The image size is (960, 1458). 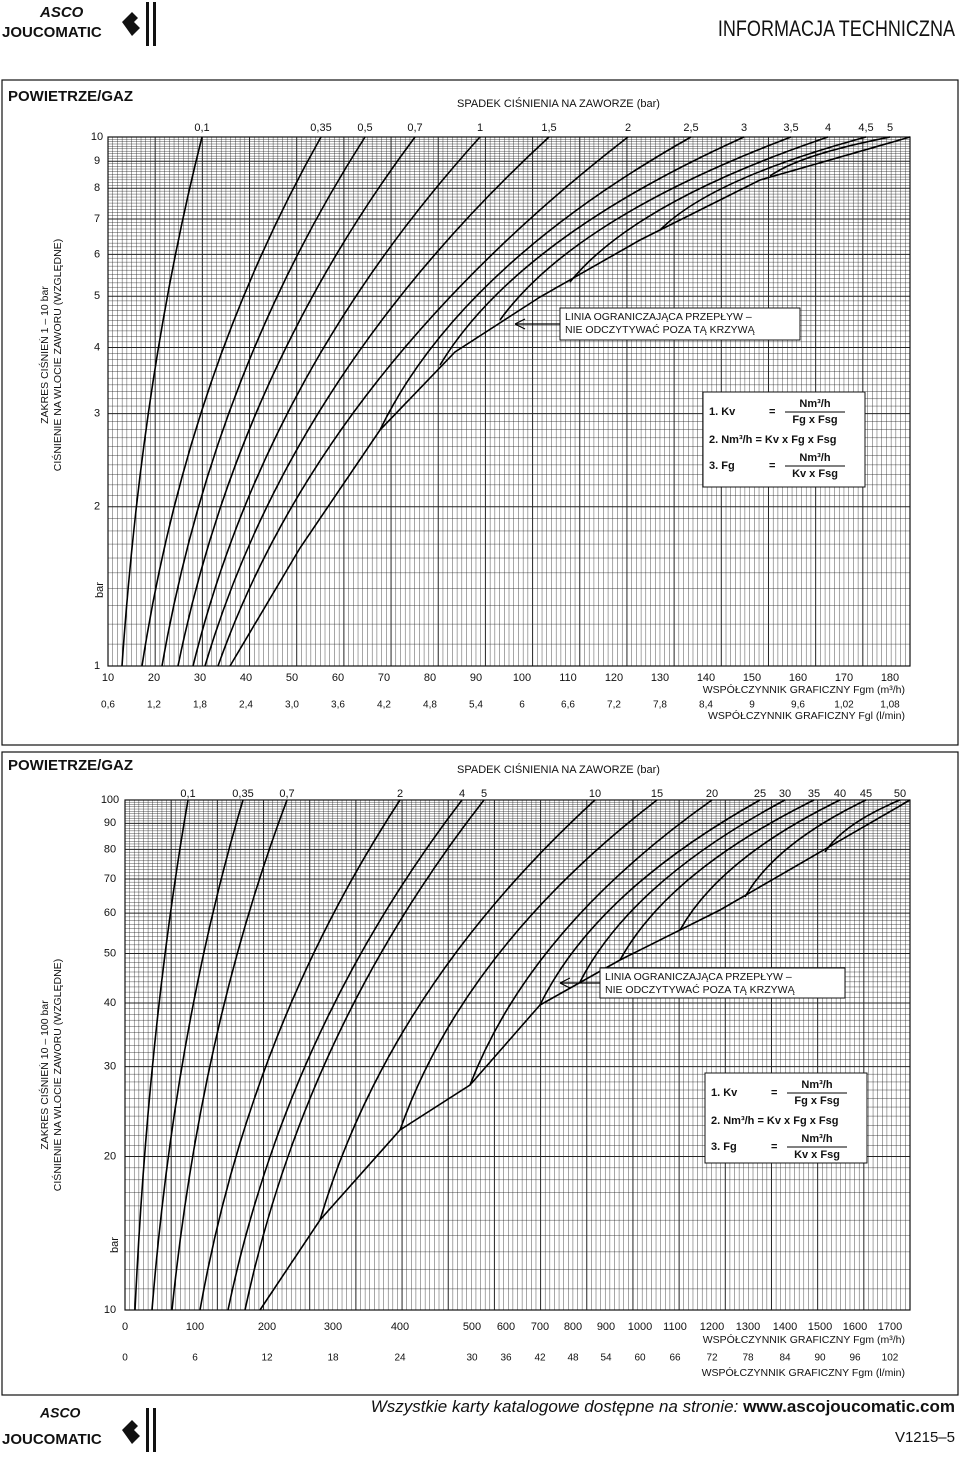 What do you see at coordinates (790, 128) in the screenshot?
I see `top-tick-label: 3,5` at bounding box center [790, 128].